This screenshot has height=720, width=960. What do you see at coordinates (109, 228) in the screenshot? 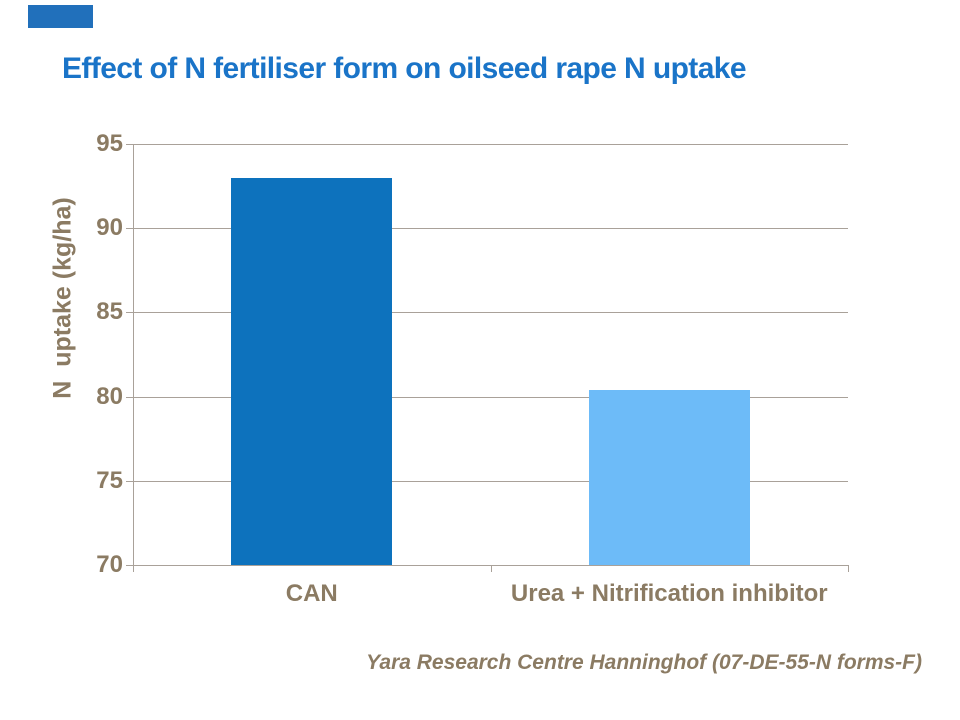
I see `y-tick-label-90: 90` at bounding box center [109, 228].